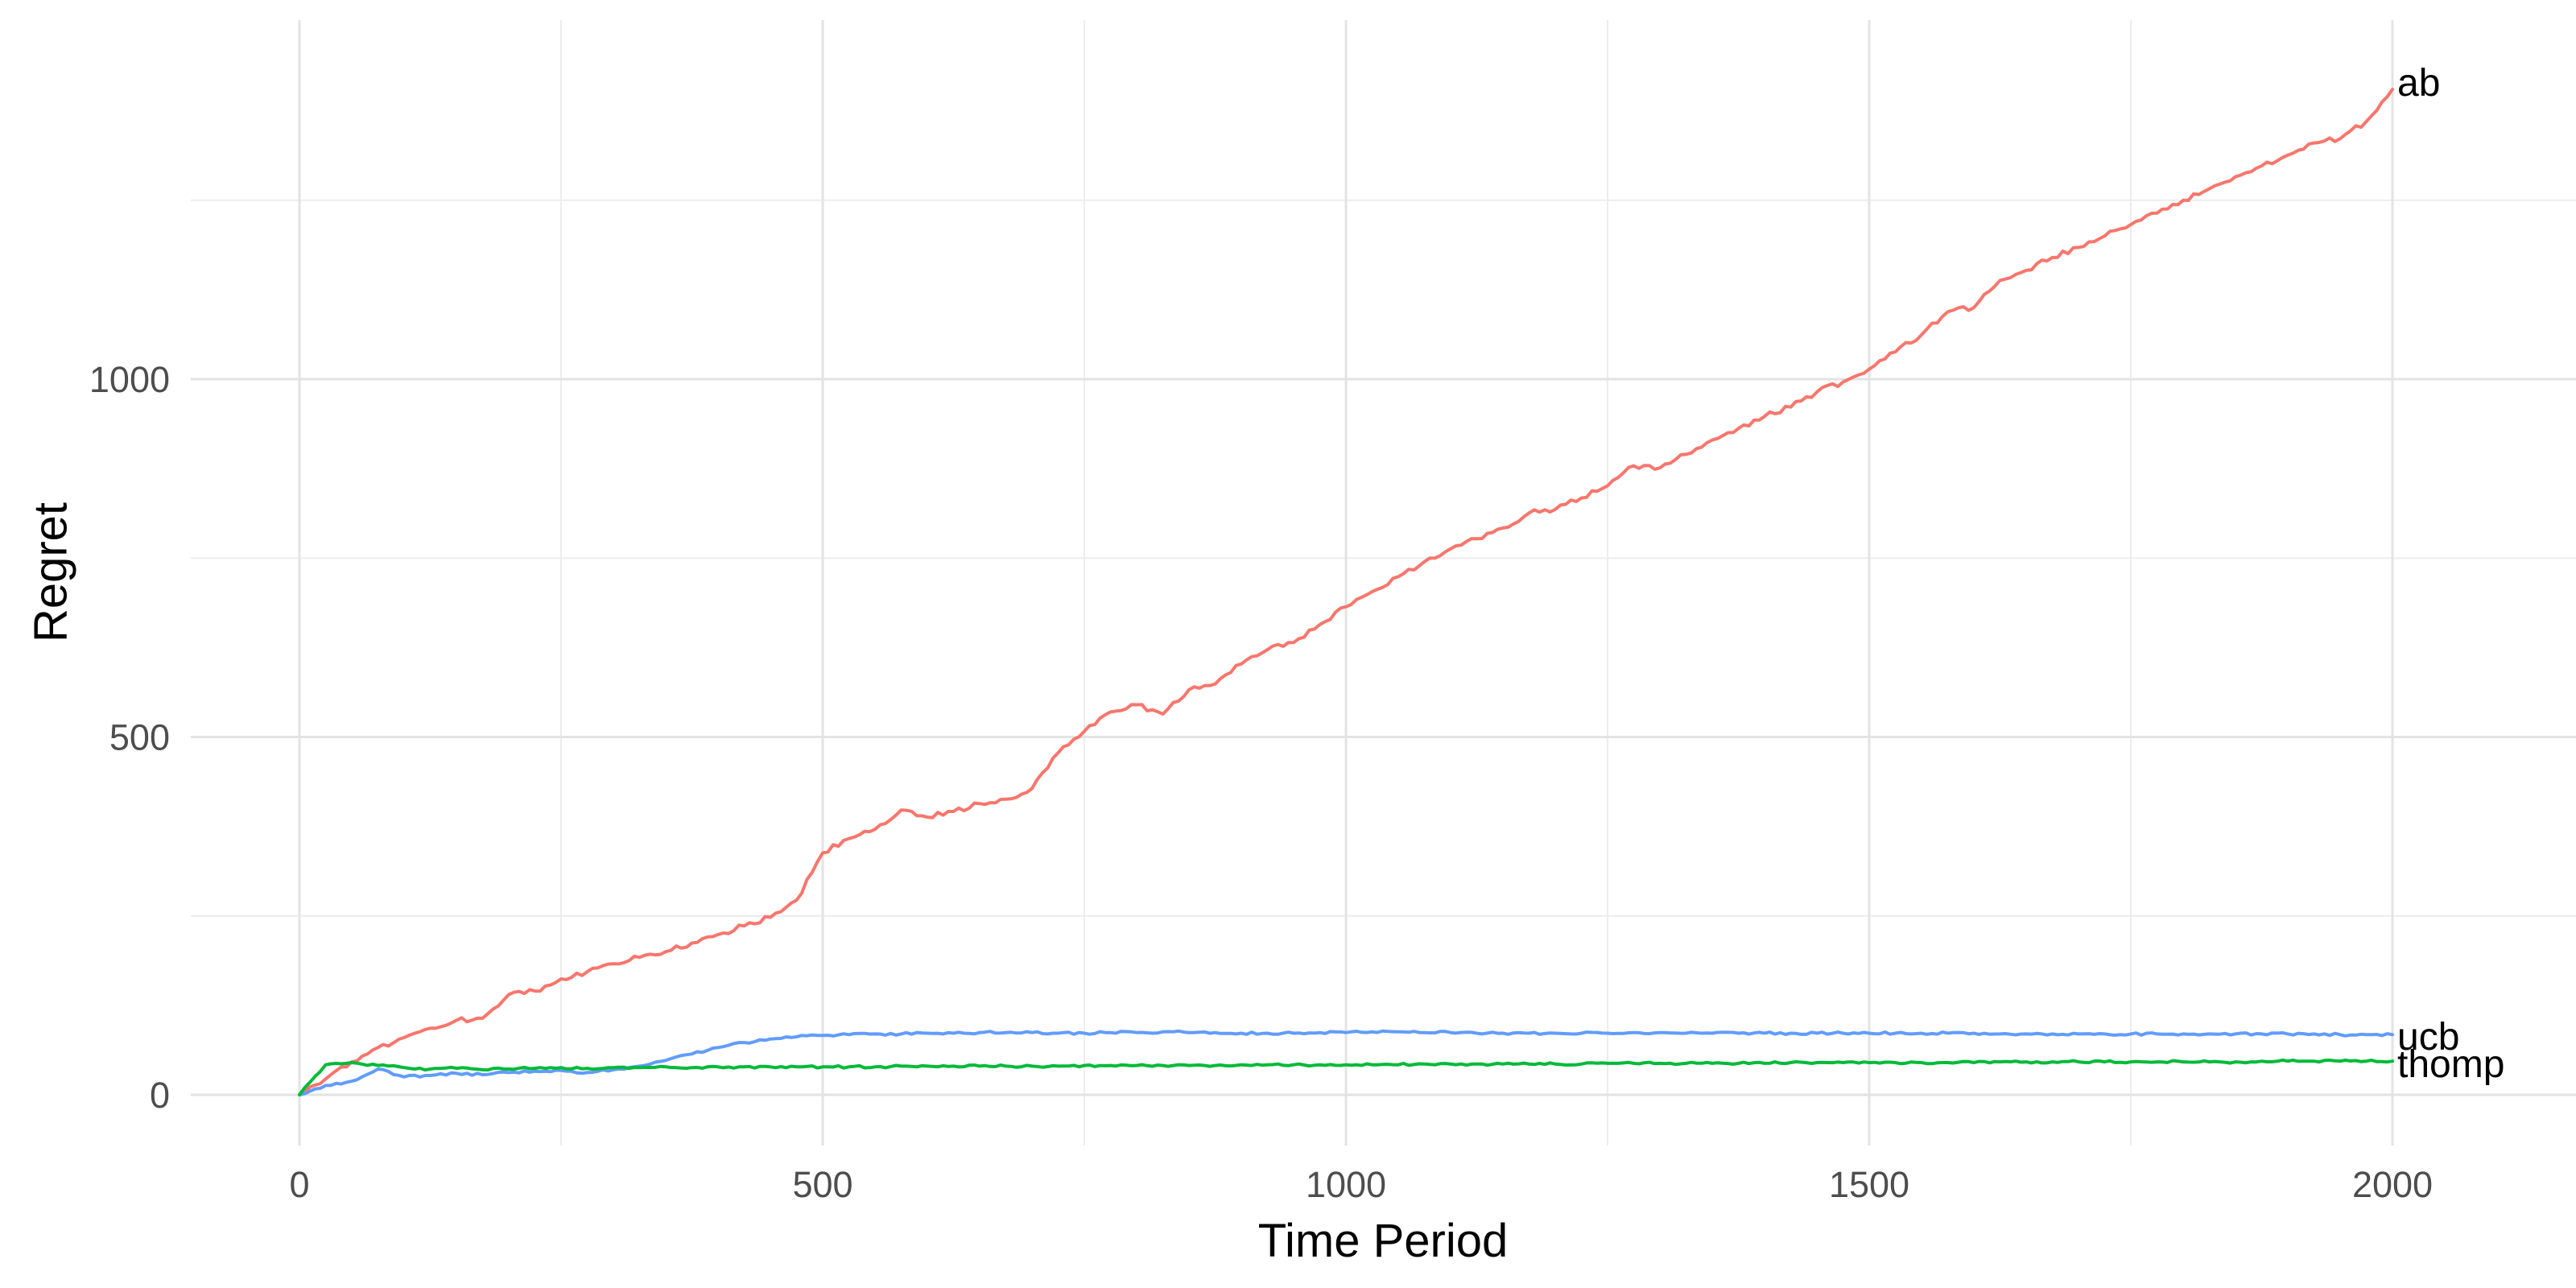 Image resolution: width=2576 pixels, height=1288 pixels. Describe the element at coordinates (50, 572) in the screenshot. I see `y-axis-title: Regret` at that location.